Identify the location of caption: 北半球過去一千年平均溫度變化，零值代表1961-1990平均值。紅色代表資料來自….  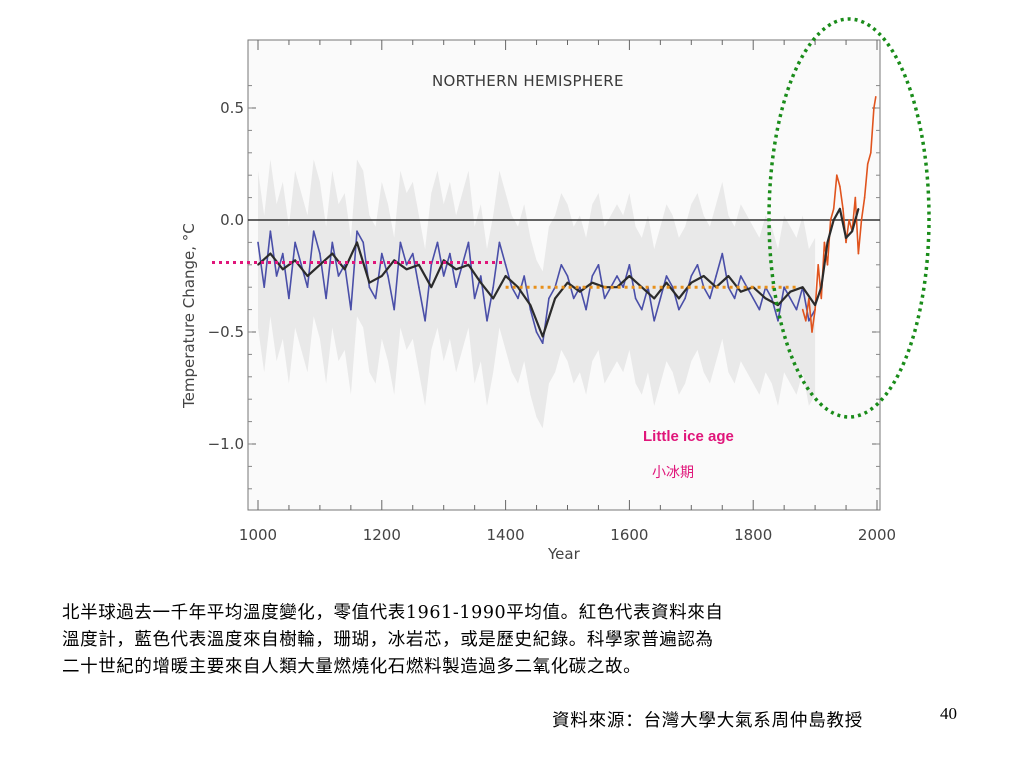
(522, 640).